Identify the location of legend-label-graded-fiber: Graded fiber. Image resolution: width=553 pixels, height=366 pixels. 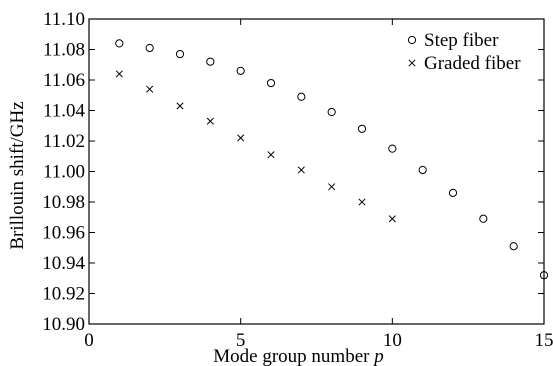
(472, 63).